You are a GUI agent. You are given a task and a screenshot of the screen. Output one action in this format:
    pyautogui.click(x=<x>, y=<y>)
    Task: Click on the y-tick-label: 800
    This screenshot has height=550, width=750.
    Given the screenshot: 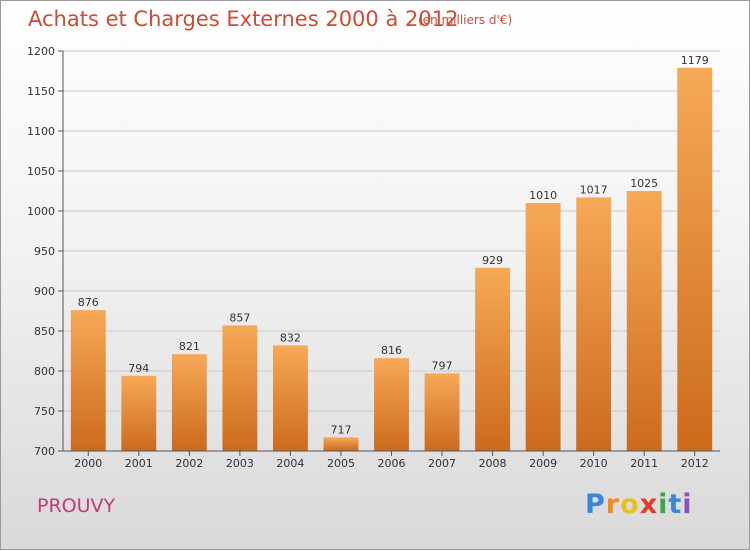 What is the action you would take?
    pyautogui.click(x=44, y=371)
    